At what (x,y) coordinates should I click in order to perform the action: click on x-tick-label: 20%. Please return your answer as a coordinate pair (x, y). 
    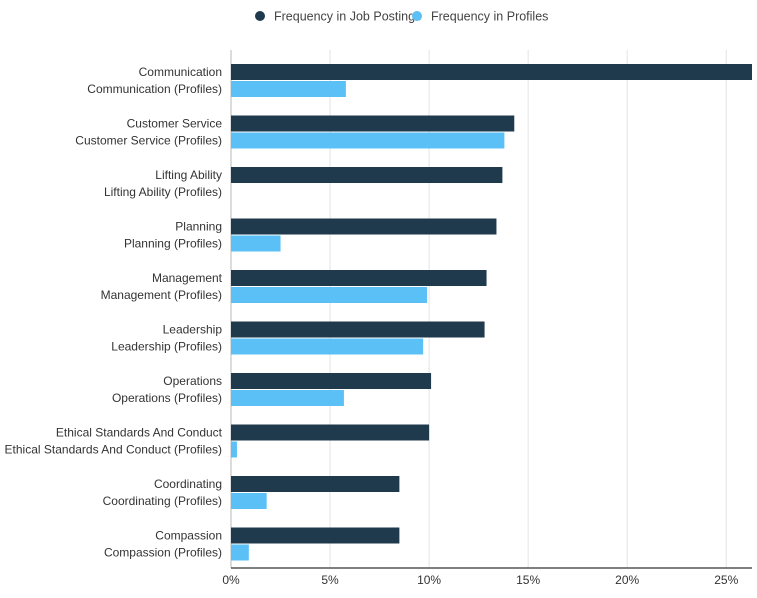
    Looking at the image, I should click on (627, 580).